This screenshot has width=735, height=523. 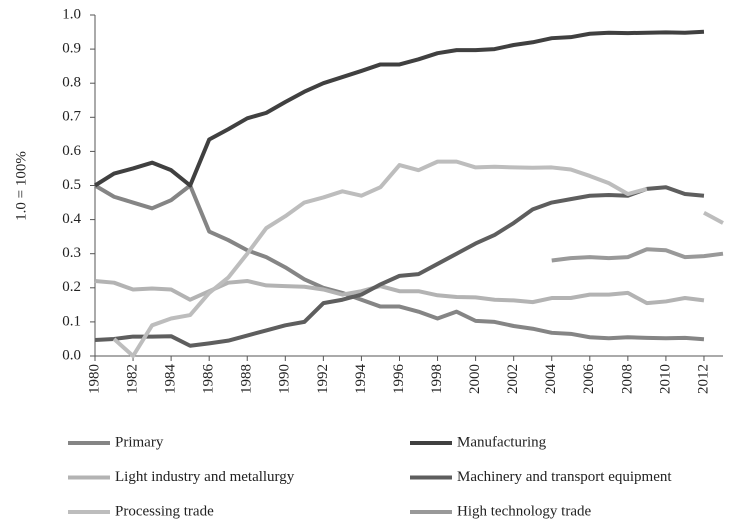 I want to click on legend-label: Processing trade, so click(x=164, y=511).